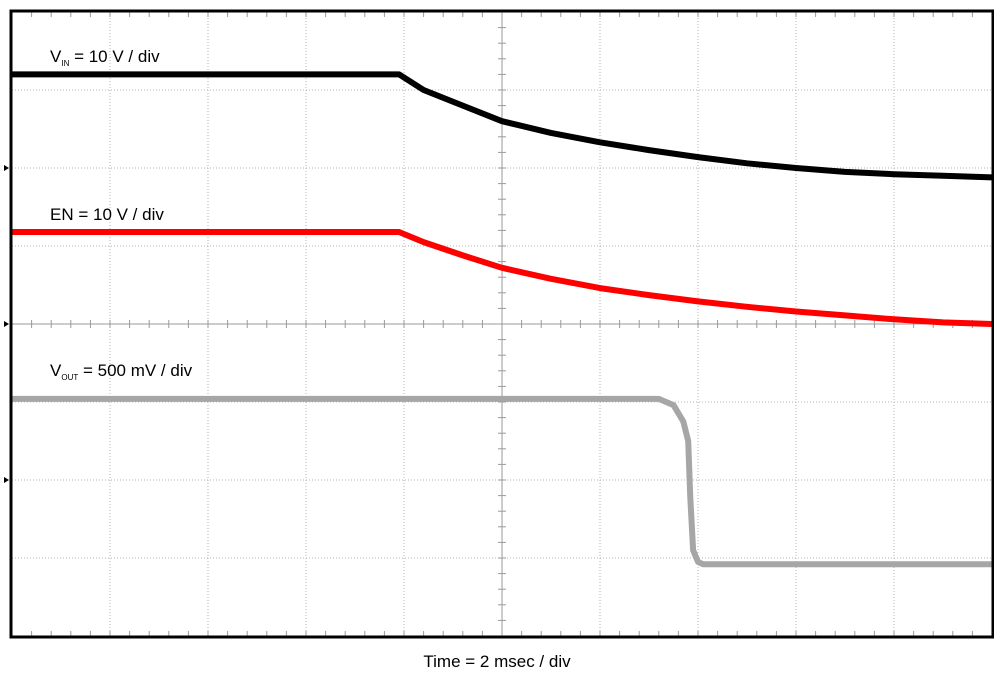 The height and width of the screenshot is (681, 994). What do you see at coordinates (105, 57) in the screenshot?
I see `vin-label: VIN = 10 V / div` at bounding box center [105, 57].